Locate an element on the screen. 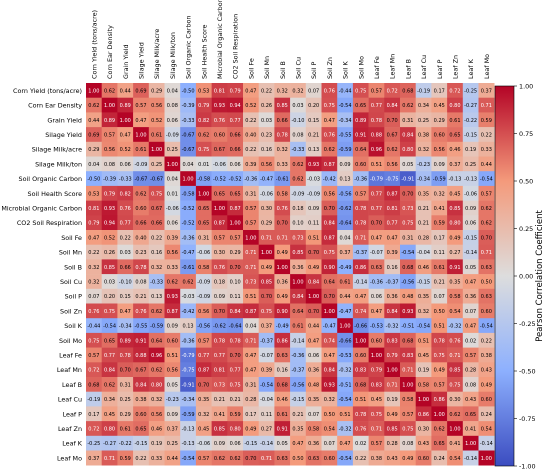 The width and height of the screenshot is (550, 476). cell-value-label: 0.72 is located at coordinates (93, 429).